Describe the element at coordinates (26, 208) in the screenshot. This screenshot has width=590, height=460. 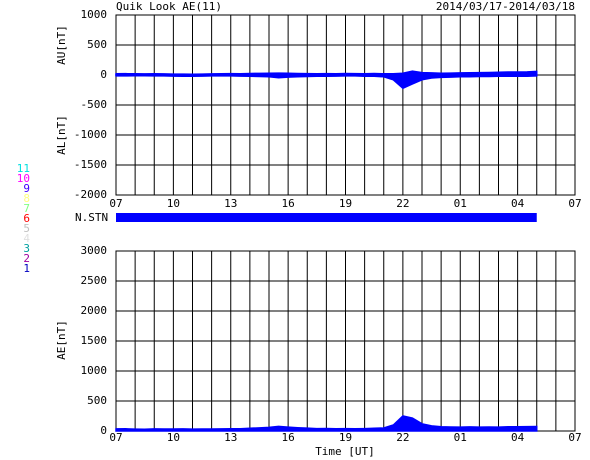
I see `station-legend-label: 7` at that location.